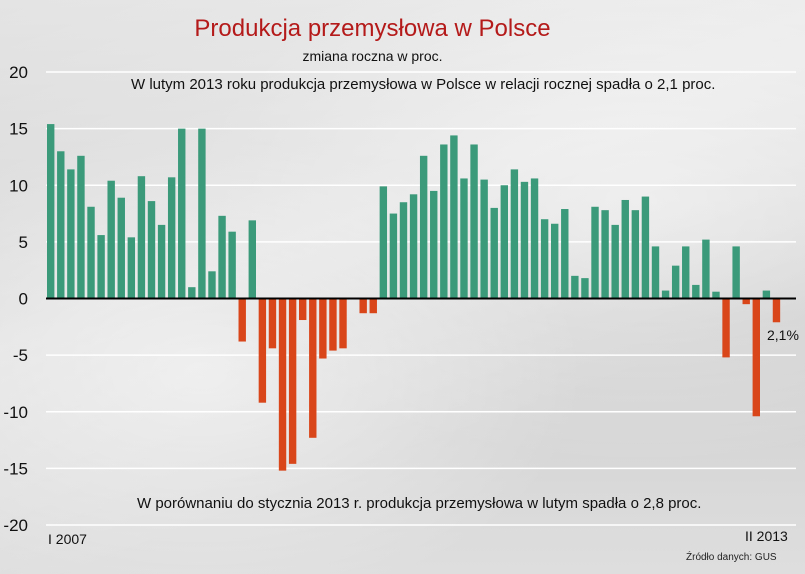 Image resolution: width=805 pixels, height=574 pixels. What do you see at coordinates (15, 468) in the screenshot?
I see `y-tick-label: -15` at bounding box center [15, 468].